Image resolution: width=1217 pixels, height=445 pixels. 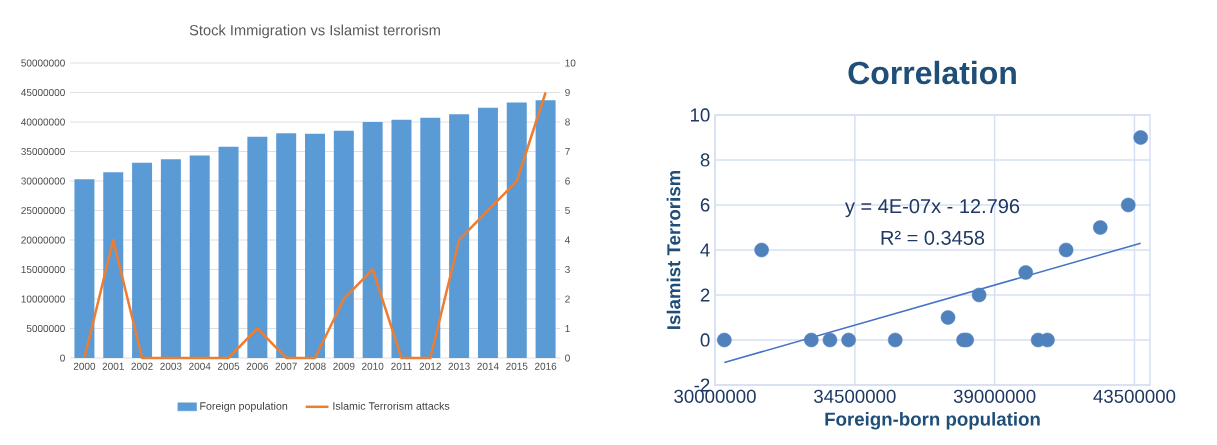 I want to click on y2-tick-label: 3, so click(x=567, y=269).